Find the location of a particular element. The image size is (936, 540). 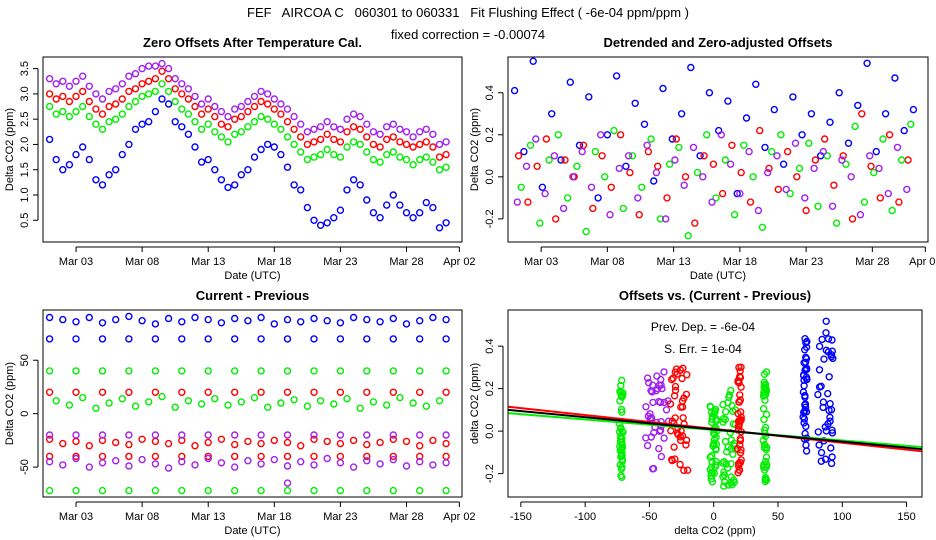

data-point-green-upper is located at coordinates (393, 371).